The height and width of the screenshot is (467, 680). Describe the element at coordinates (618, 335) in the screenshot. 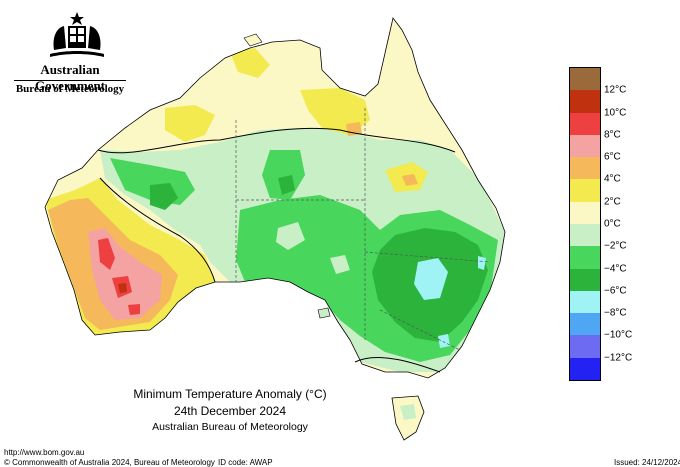

I see `legend-label: −10°C` at that location.